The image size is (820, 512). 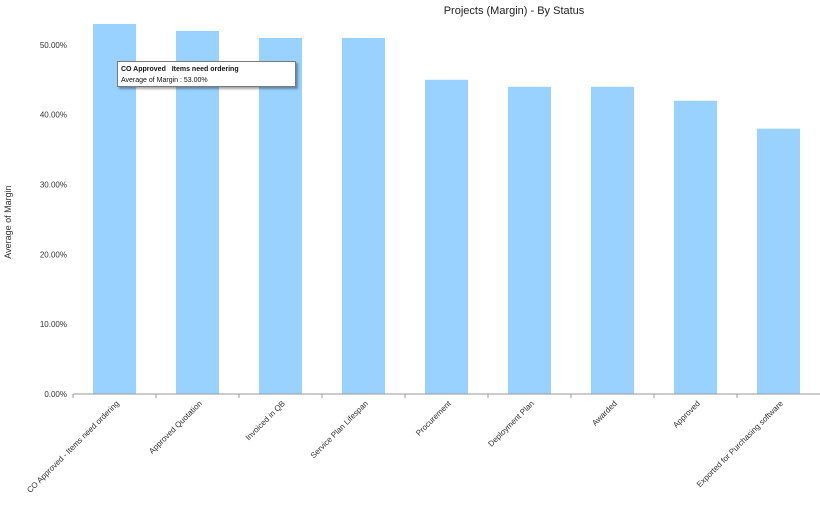 I want to click on x-tick-label: Approved Quotation, so click(x=175, y=427).